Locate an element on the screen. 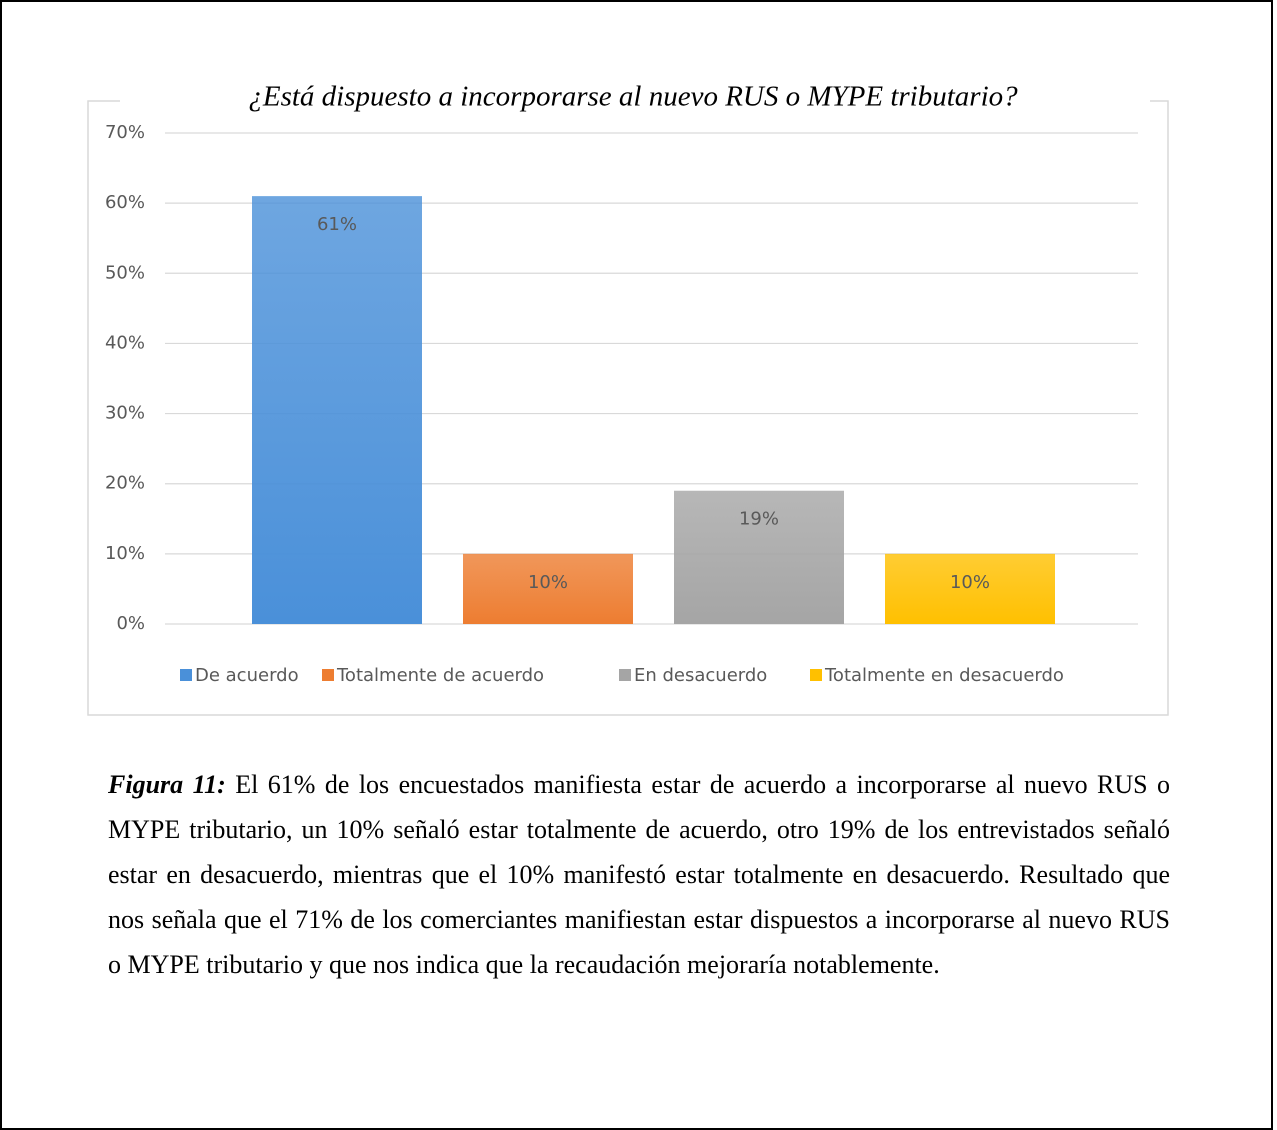 The image size is (1277, 1130). y-tick-label: 20% is located at coordinates (125, 483).